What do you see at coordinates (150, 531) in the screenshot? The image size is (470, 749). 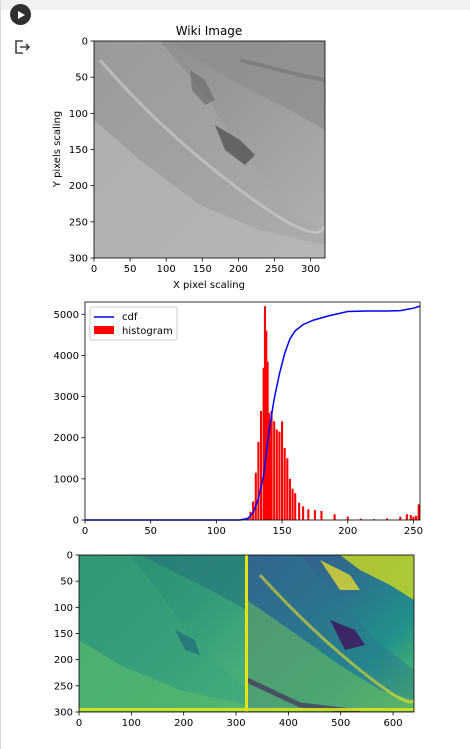 I see `plot2-xtick-label: 50` at bounding box center [150, 531].